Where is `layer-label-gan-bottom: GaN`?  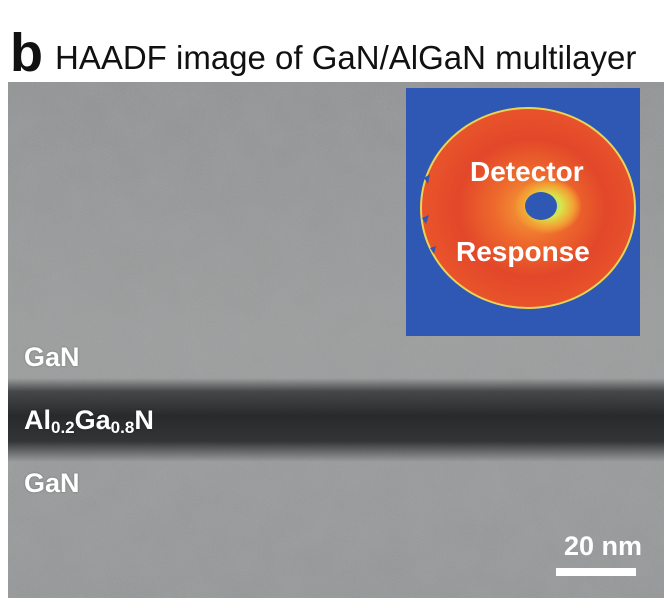 layer-label-gan-bottom: GaN is located at coordinates (52, 483).